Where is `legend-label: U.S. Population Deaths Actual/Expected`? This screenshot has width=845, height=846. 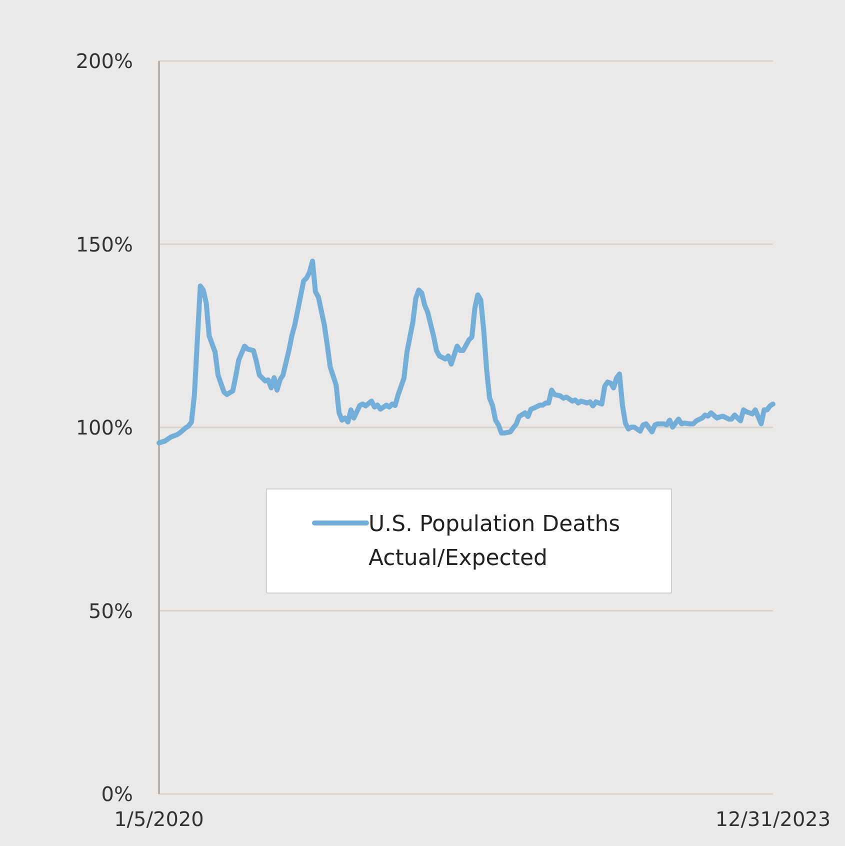 legend-label: U.S. Population Deaths Actual/Expected is located at coordinates (494, 541).